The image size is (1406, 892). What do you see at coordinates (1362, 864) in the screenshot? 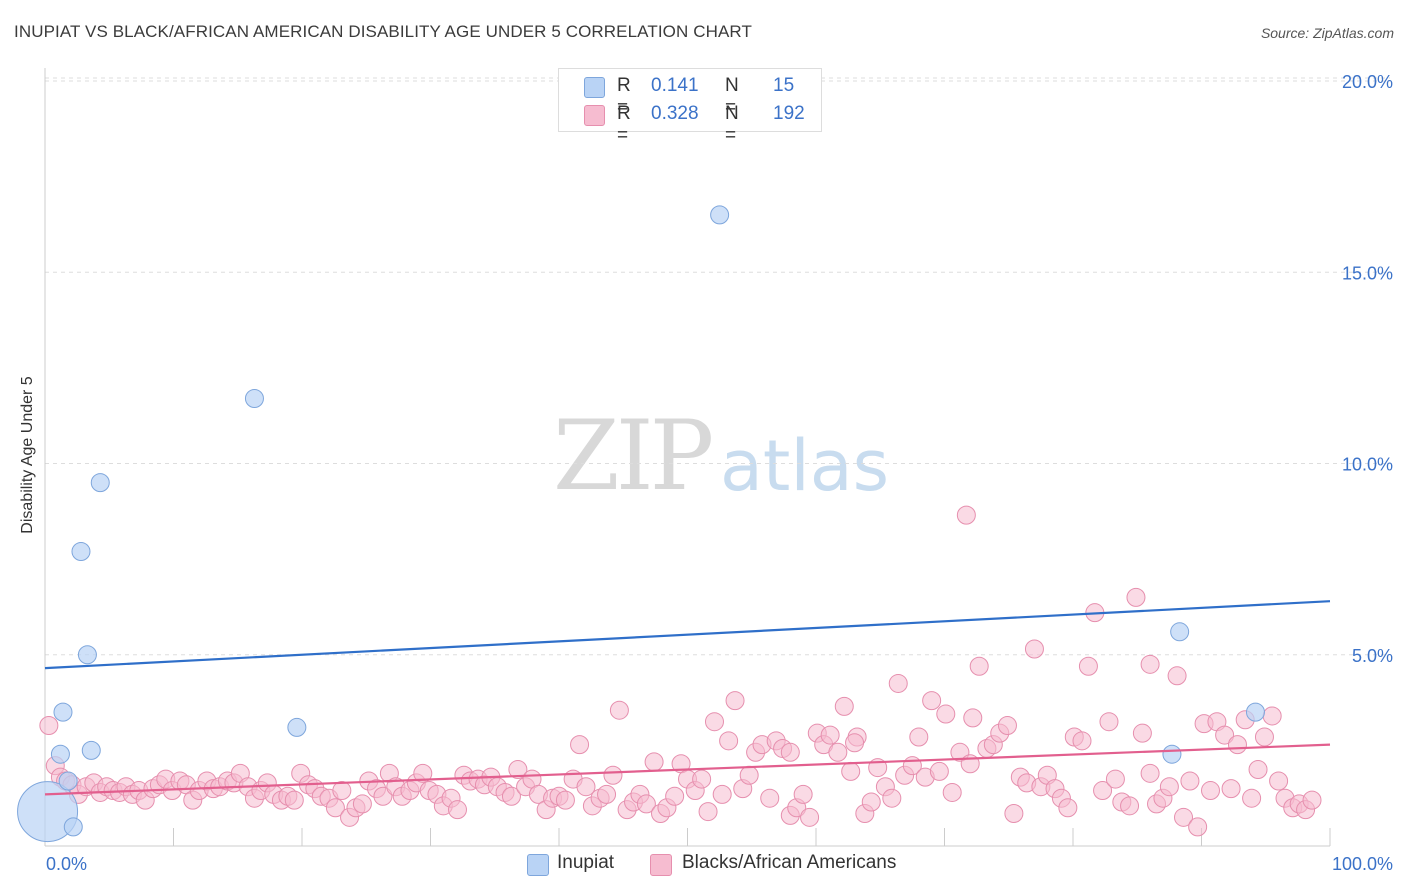
I see `x-tick-label-max: 100.0%` at bounding box center [1362, 864].